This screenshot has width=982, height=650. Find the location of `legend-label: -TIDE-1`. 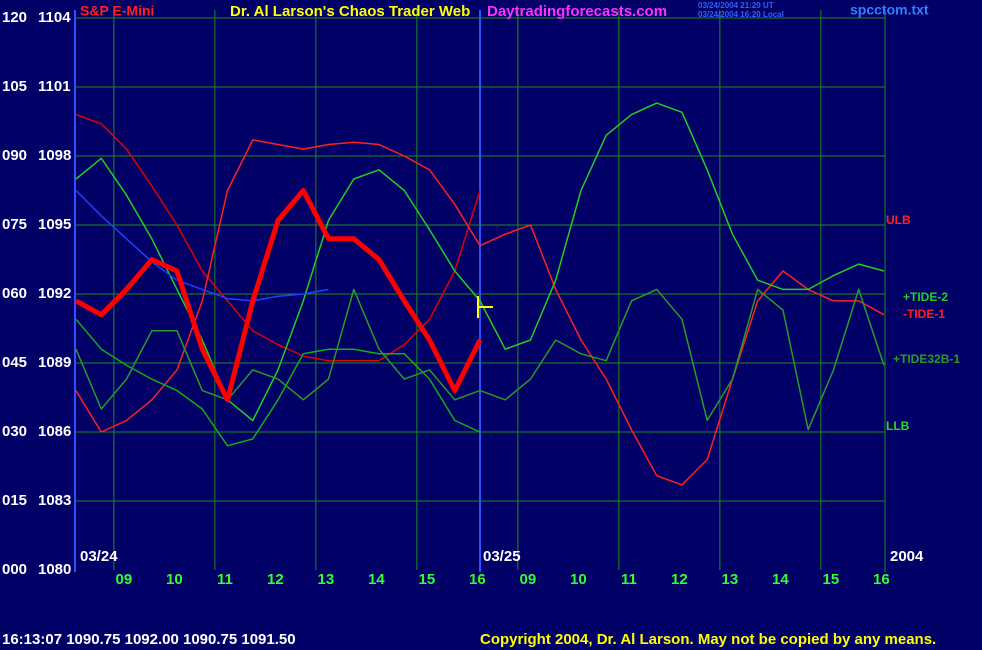

legend-label: -TIDE-1 is located at coordinates (924, 314).